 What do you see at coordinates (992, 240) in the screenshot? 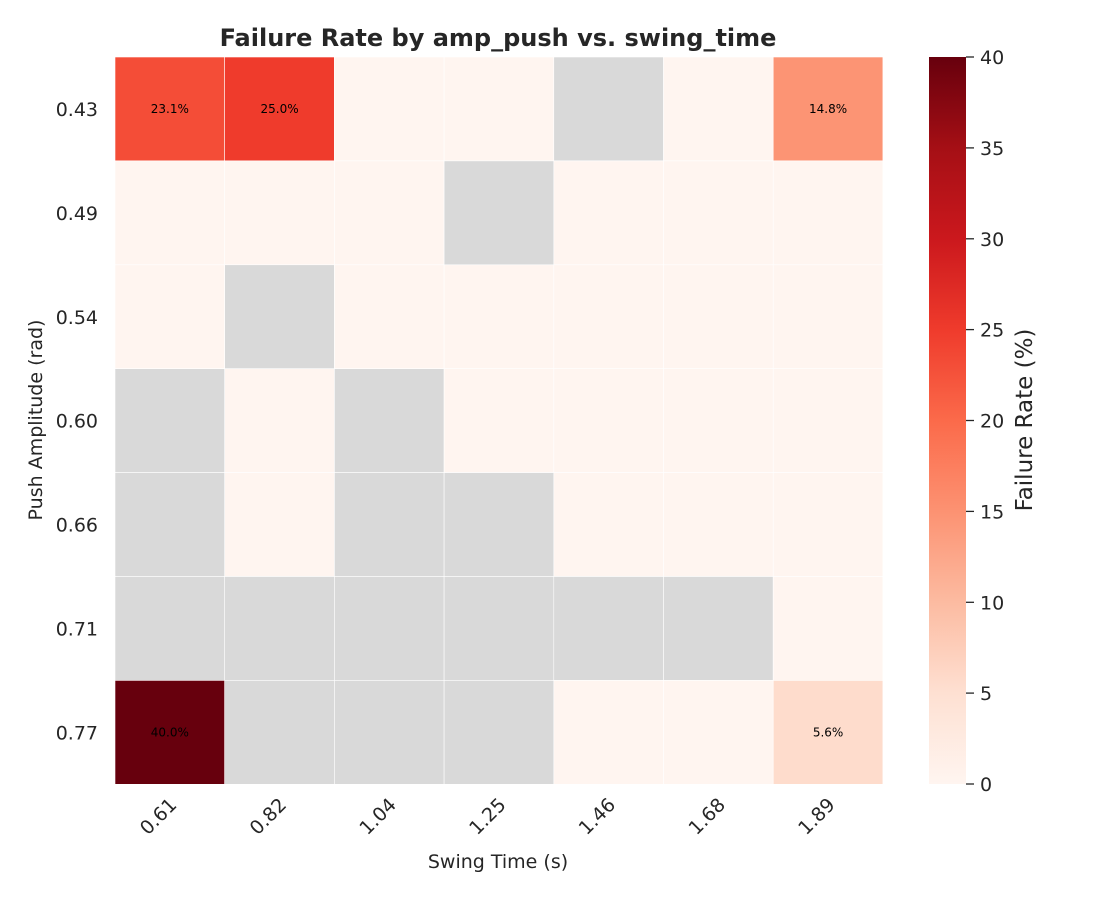
I see `colorbar-tick-label: 30` at bounding box center [992, 240].